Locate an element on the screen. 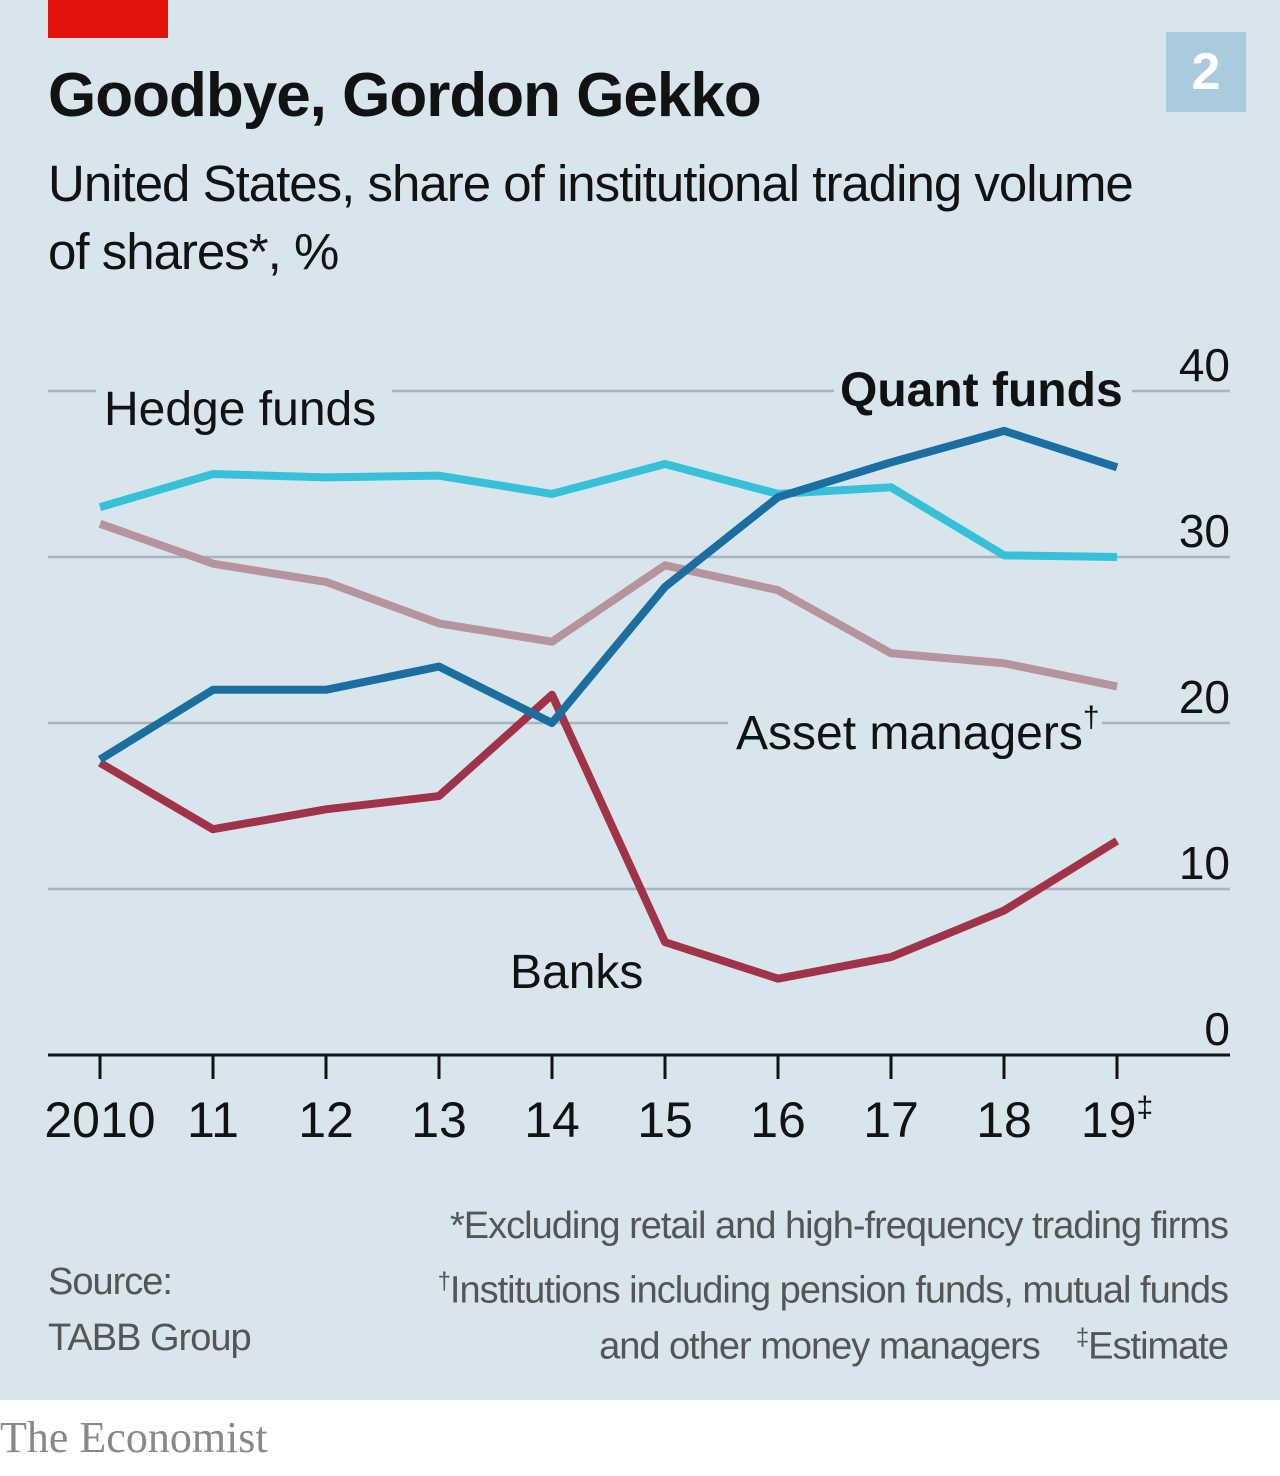 The image size is (1280, 1476). dagger-mark: † is located at coordinates (444, 1281).